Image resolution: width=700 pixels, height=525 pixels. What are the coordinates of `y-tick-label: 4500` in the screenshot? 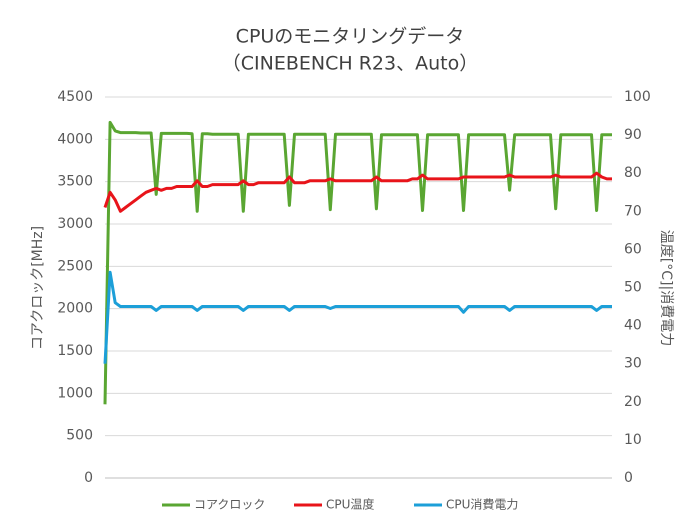 It's located at (75, 97).